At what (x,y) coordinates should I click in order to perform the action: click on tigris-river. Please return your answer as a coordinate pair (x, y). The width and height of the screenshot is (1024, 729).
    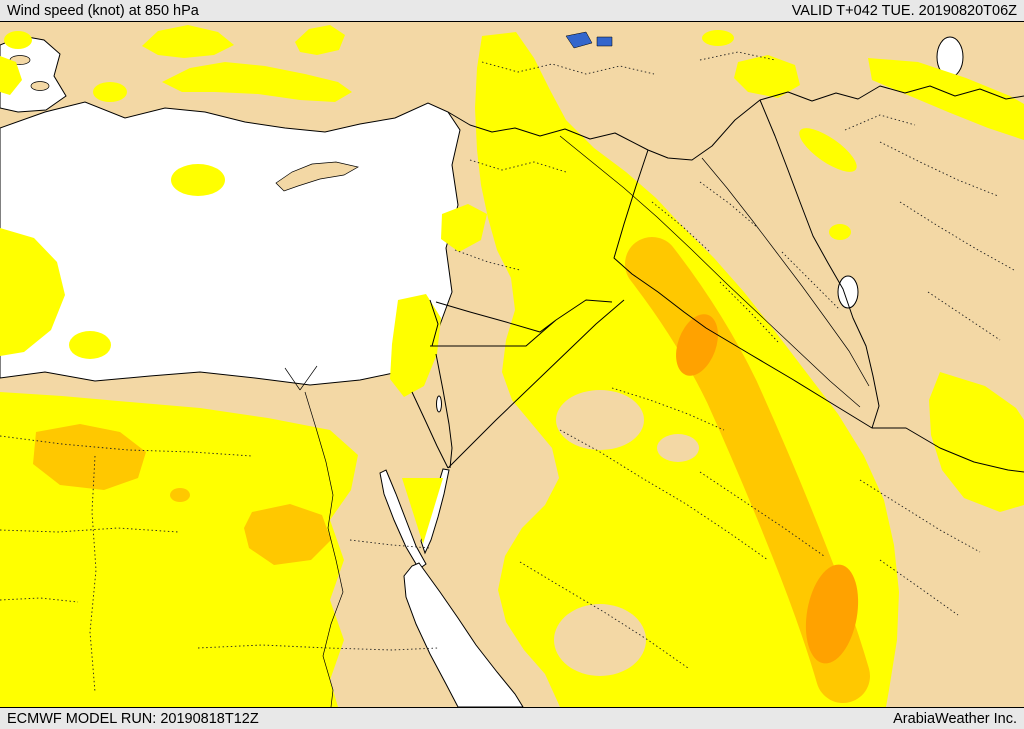
    Looking at the image, I should click on (785, 272).